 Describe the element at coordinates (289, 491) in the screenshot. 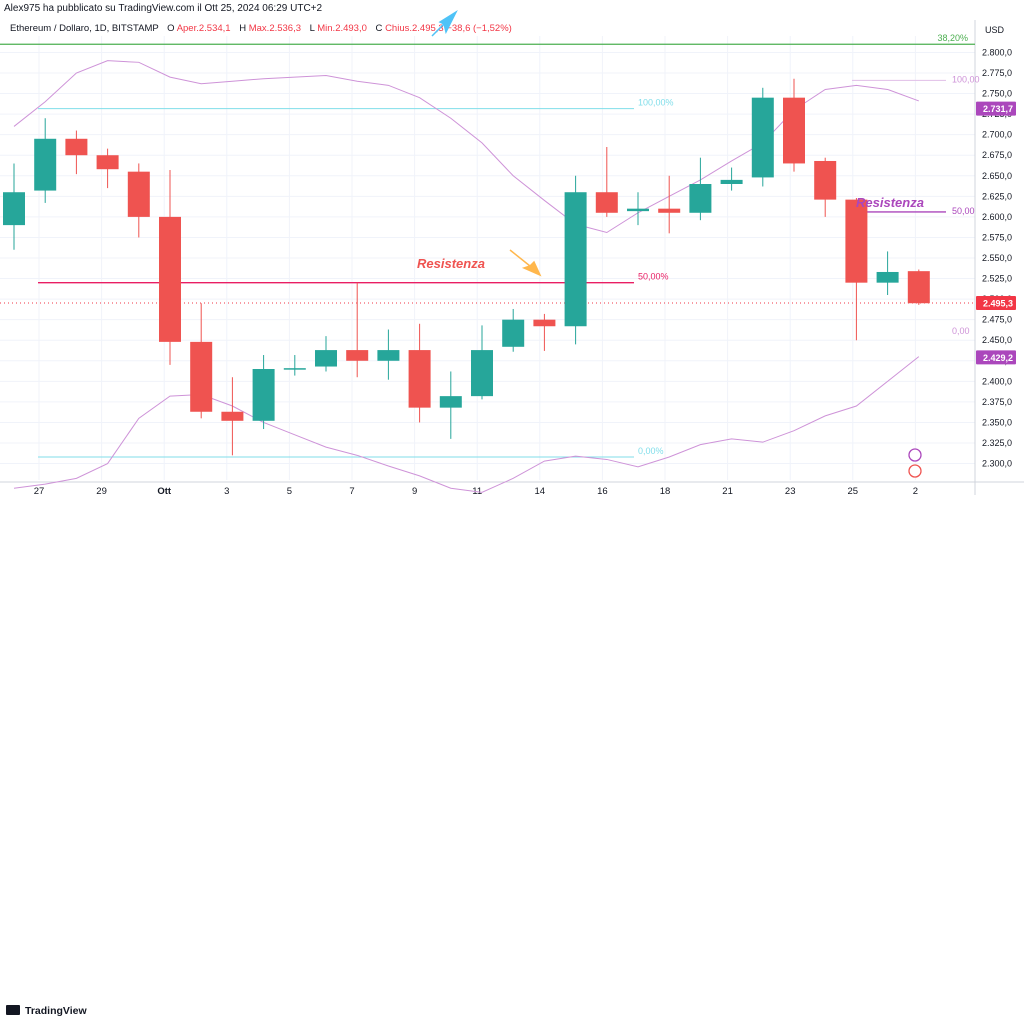

I see `x-tick-label: 5` at that location.